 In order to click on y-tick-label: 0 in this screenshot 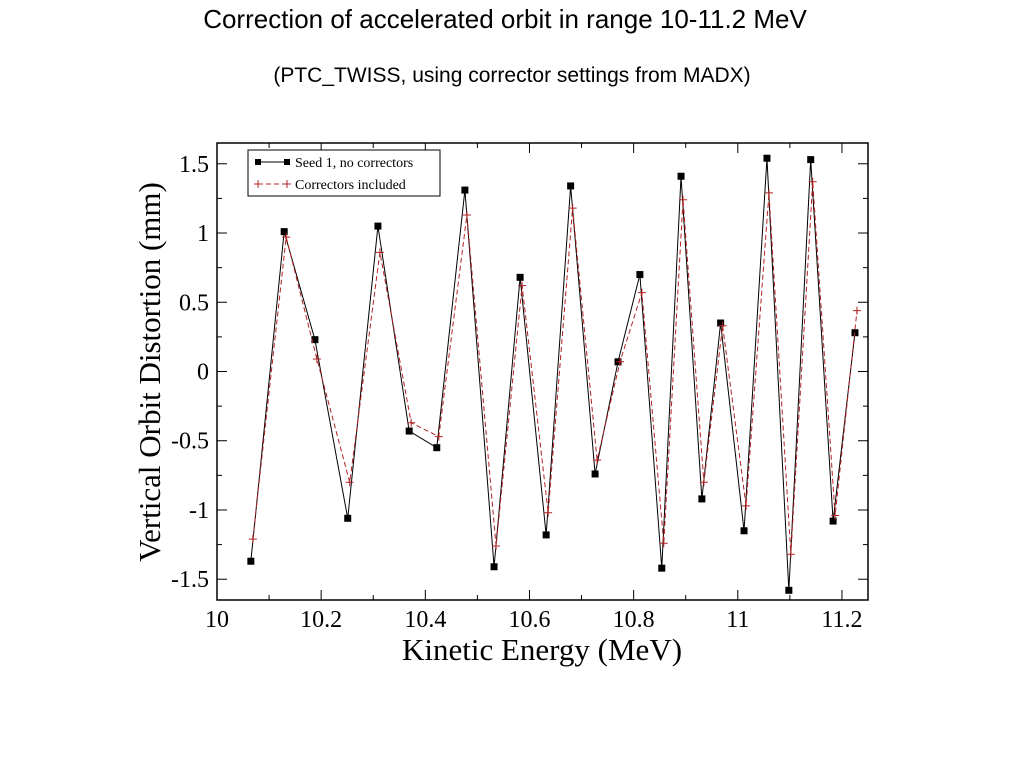, I will do `click(203, 373)`.